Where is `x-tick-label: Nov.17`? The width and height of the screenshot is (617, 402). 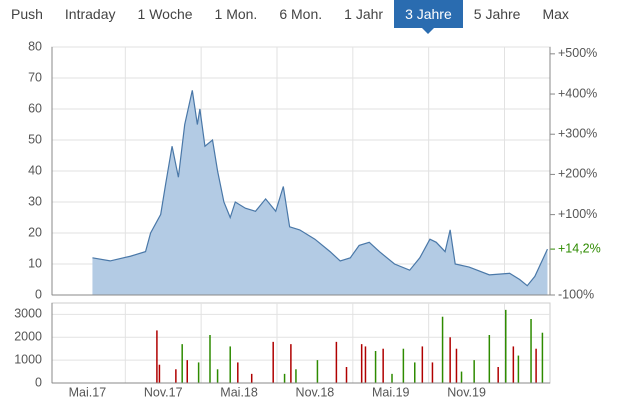 x-tick-label: Nov.17 is located at coordinates (163, 392).